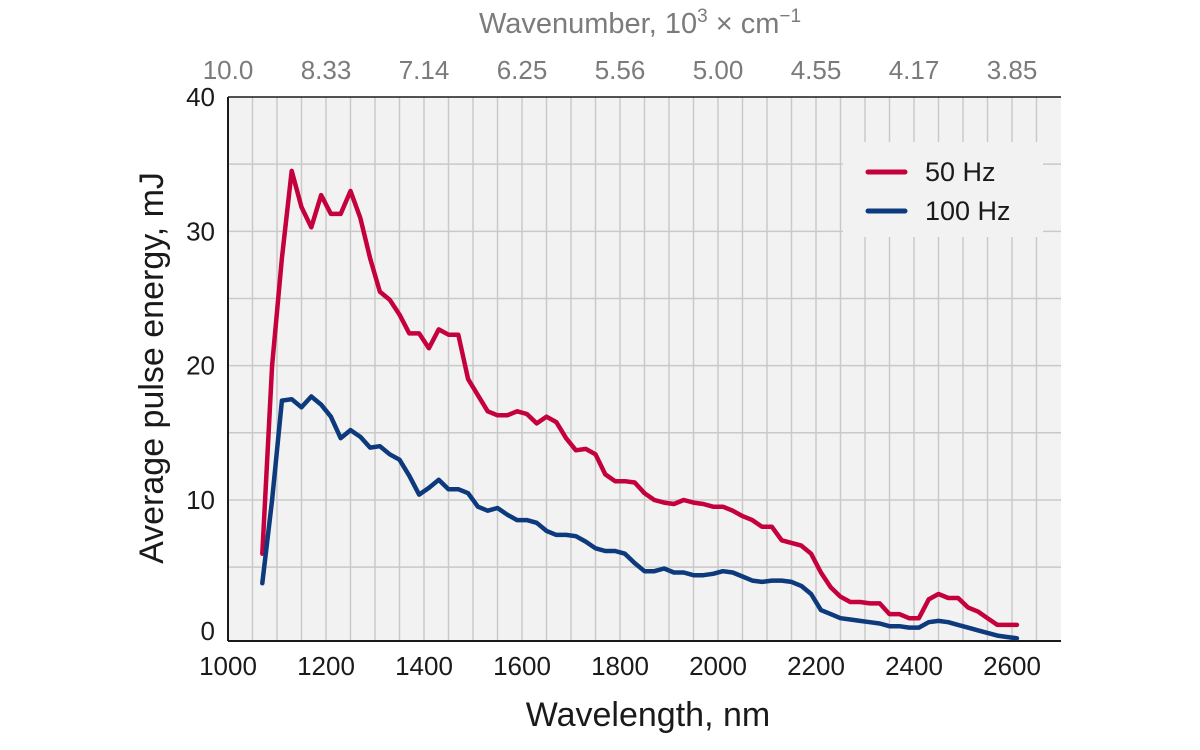 The width and height of the screenshot is (1200, 750). Describe the element at coordinates (968, 211) in the screenshot. I see `legend-label-100hz: 100 Hz` at that location.